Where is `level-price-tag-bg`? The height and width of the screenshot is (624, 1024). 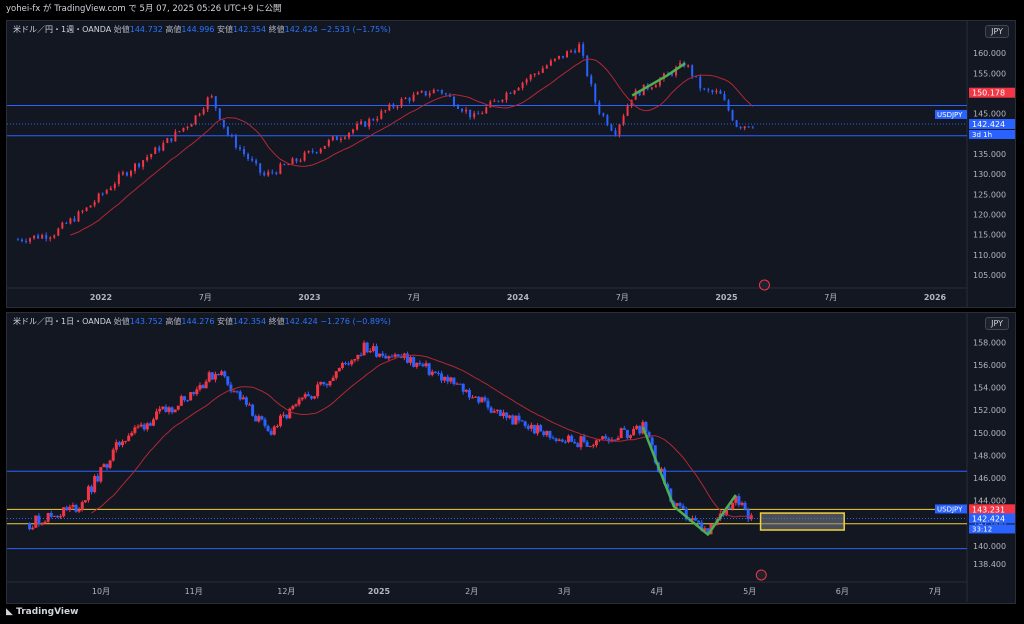 level-price-tag-bg is located at coordinates (992, 92).